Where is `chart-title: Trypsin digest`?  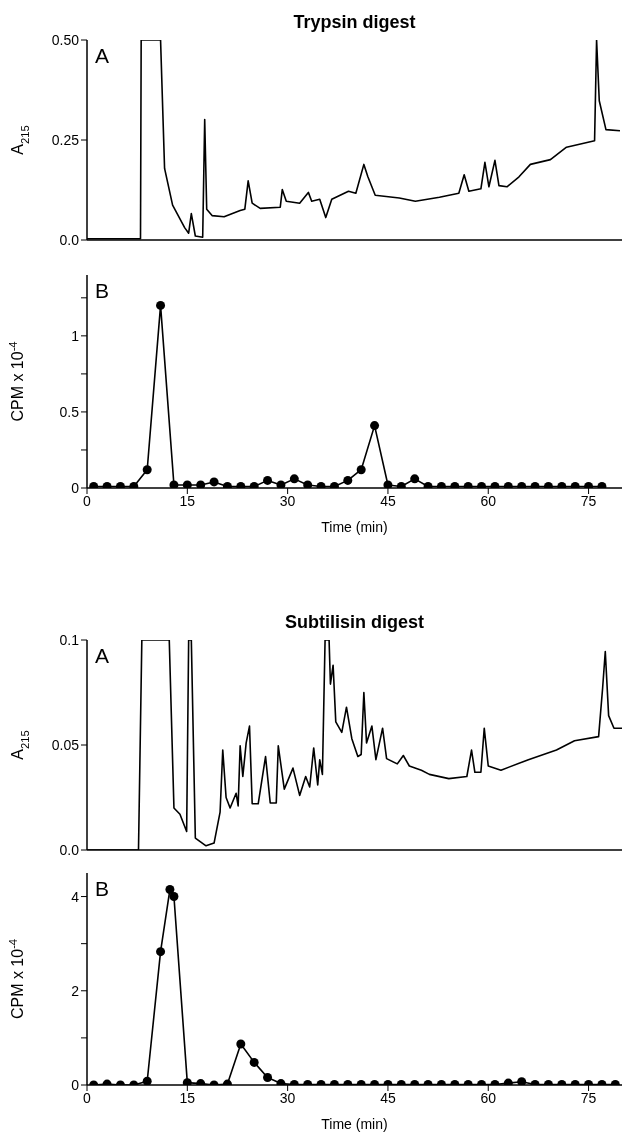
chart-title: Trypsin digest is located at coordinates (354, 22).